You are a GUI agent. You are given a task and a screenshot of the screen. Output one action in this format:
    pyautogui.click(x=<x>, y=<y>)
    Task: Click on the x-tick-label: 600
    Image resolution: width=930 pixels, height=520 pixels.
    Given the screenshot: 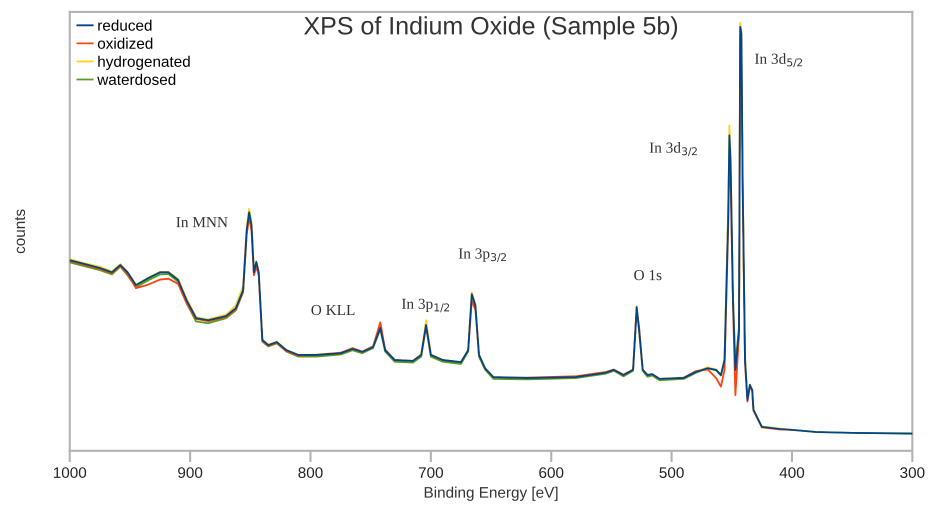 What is the action you would take?
    pyautogui.click(x=551, y=472)
    